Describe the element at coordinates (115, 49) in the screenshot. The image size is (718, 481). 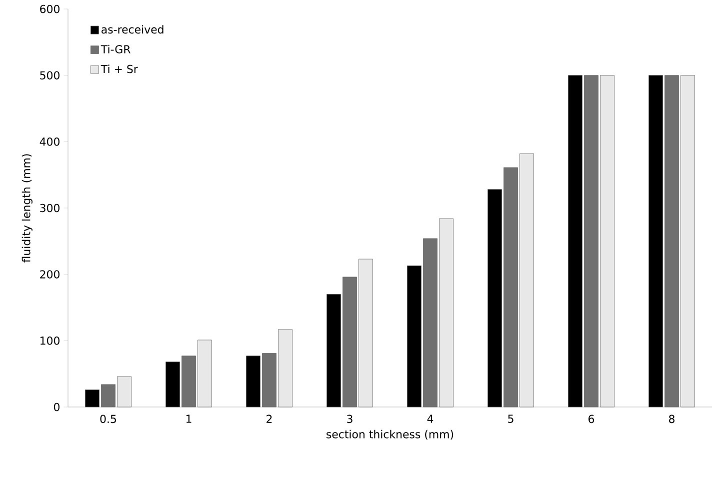
I see `legend-label: Ti-GR` at that location.